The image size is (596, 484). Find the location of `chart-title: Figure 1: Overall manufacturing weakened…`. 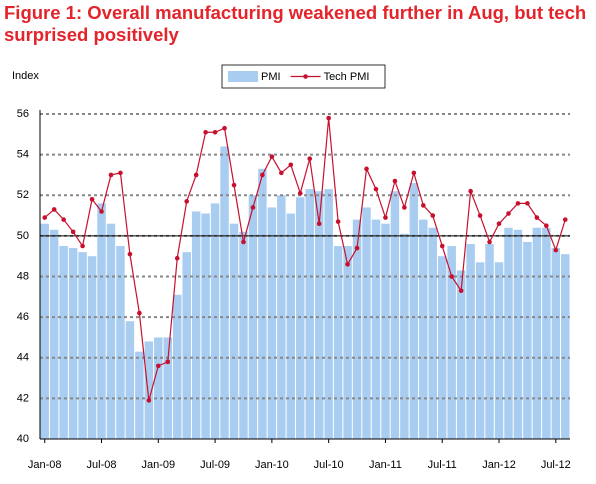

chart-title: Figure 1: Overall manufacturing weakened… is located at coordinates (295, 23).